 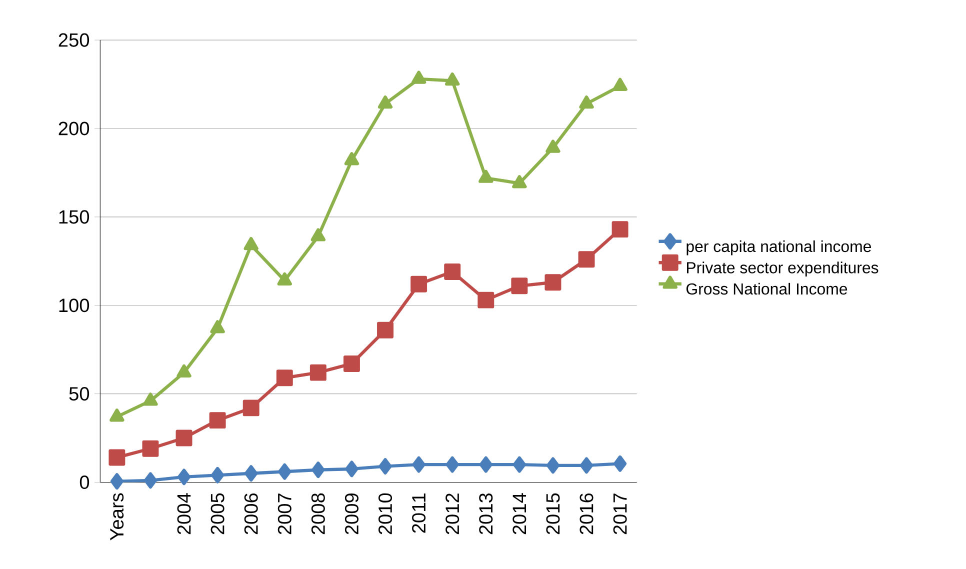 I want to click on x-tick-label: 2008, so click(x=318, y=513).